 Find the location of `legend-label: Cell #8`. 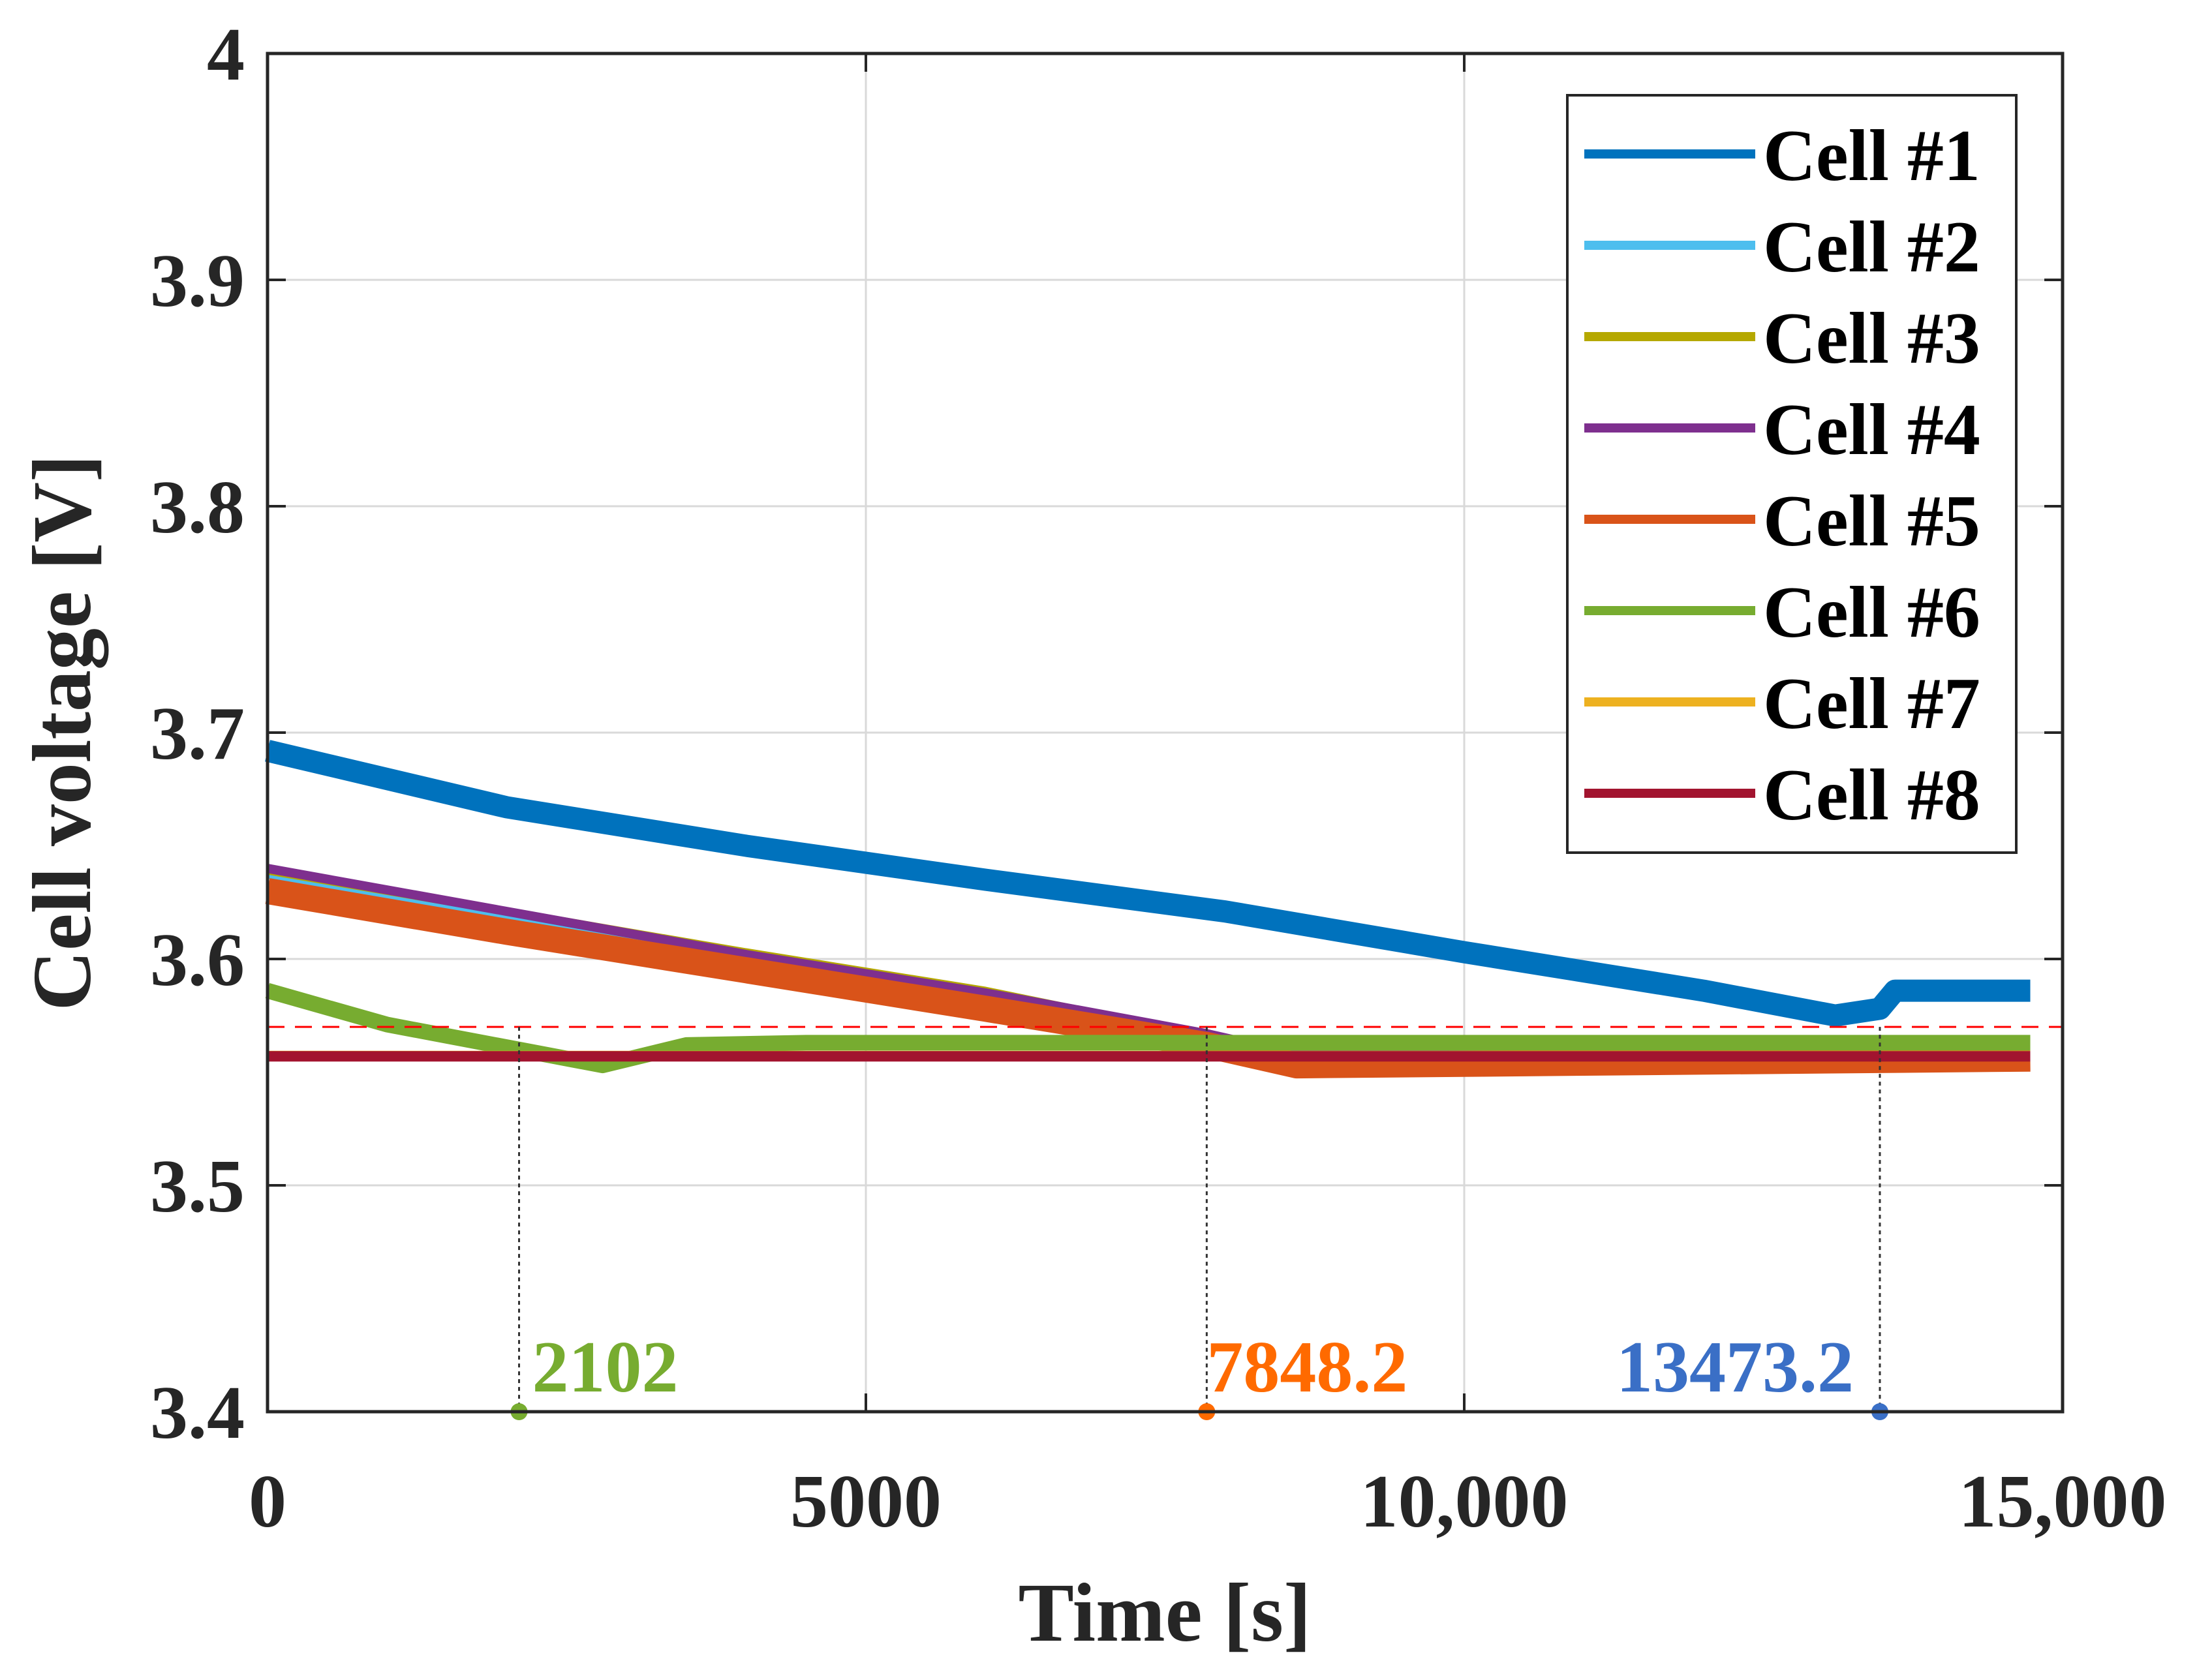

legend-label: Cell #8 is located at coordinates (1871, 795).